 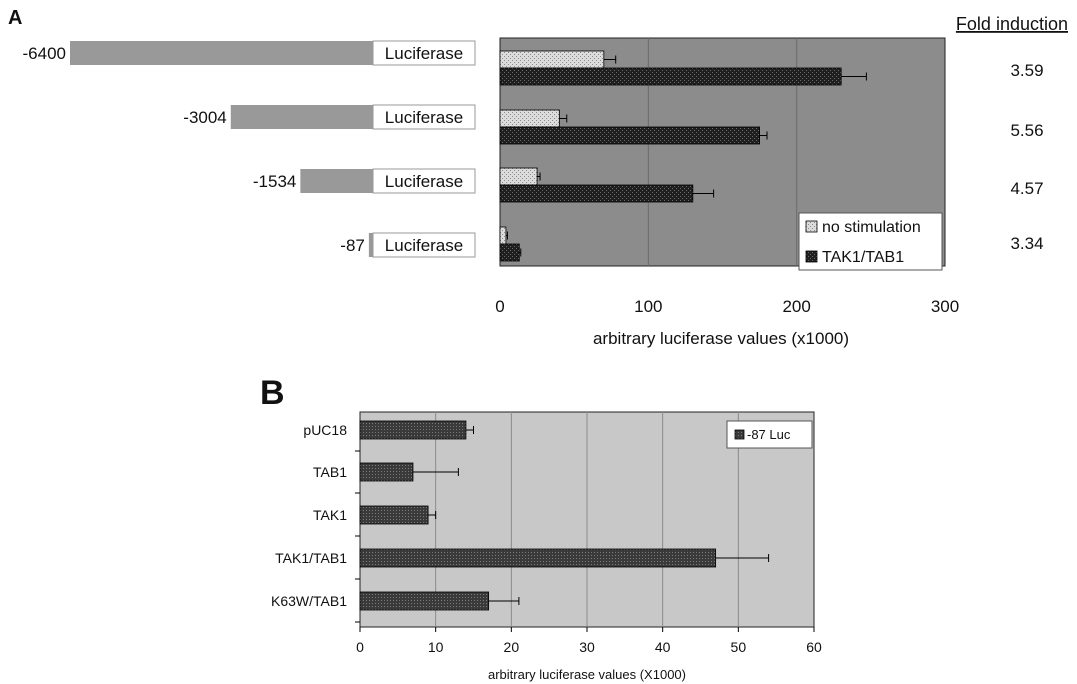 What do you see at coordinates (1026, 188) in the screenshot?
I see `fold-induction-value: 4.57` at bounding box center [1026, 188].